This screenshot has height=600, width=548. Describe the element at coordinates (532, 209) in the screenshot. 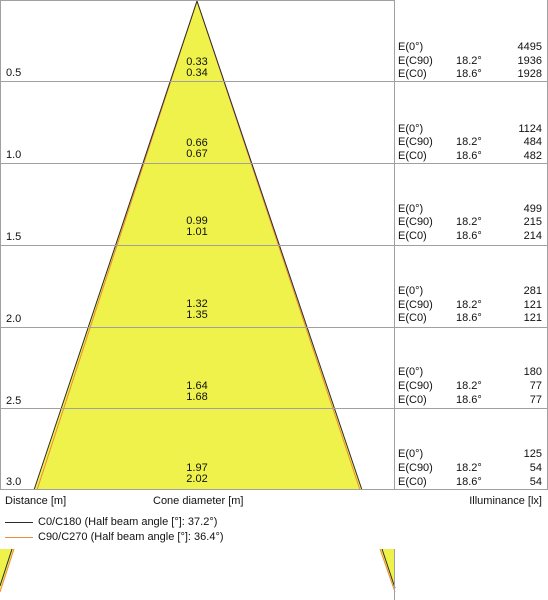

I see `e0-value: 499` at that location.